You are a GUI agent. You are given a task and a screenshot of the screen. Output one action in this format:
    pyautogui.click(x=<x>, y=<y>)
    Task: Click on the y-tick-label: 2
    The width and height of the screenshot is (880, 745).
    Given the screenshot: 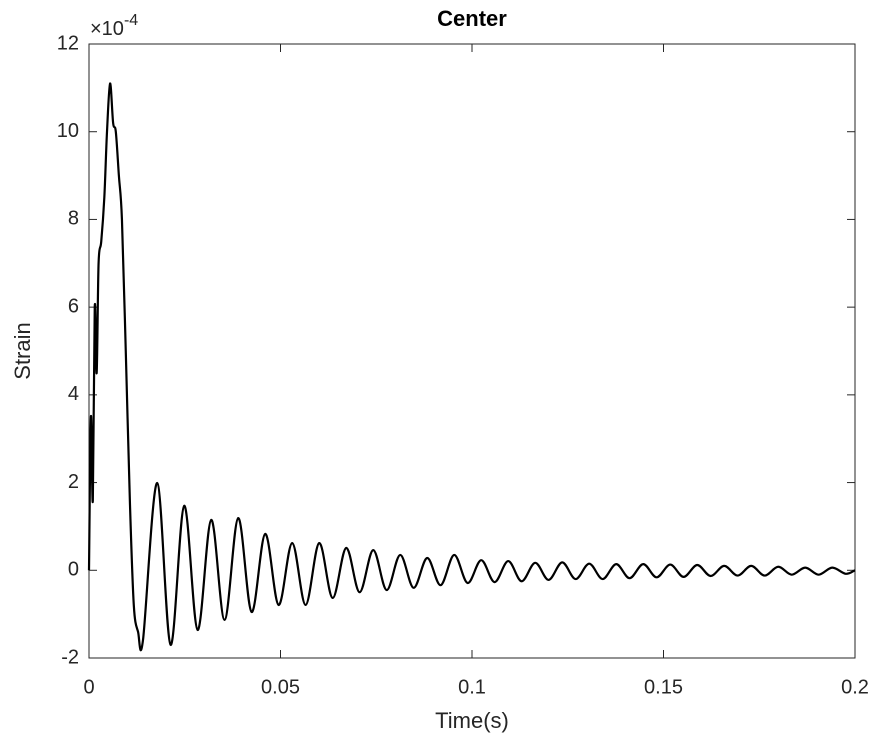 What is the action you would take?
    pyautogui.click(x=73, y=482)
    